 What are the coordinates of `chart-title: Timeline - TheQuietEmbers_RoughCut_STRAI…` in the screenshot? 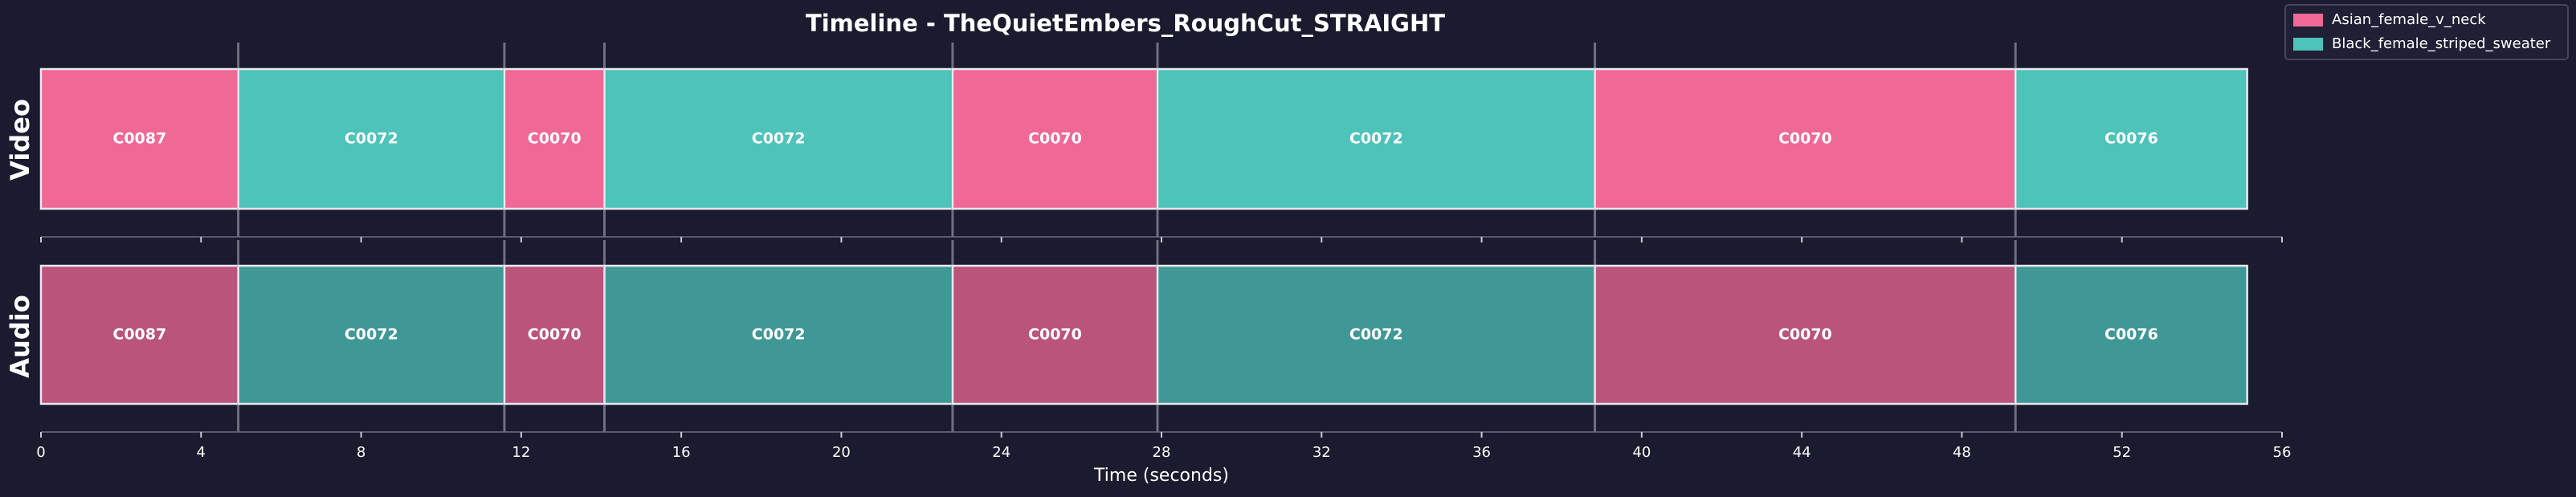 It's located at (1125, 23).